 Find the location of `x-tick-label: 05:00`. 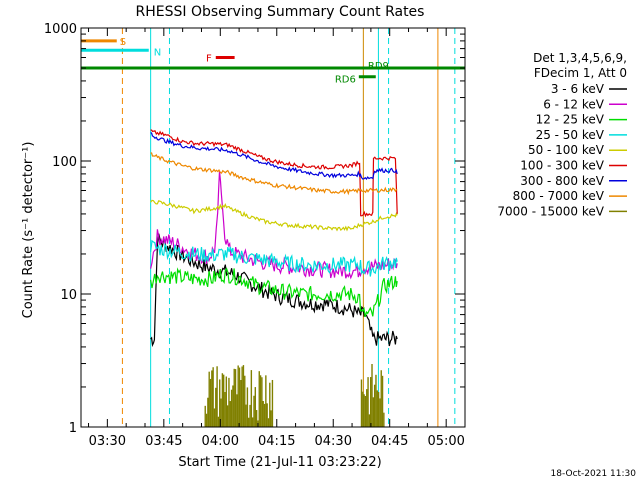

x-tick-label: 05:00 is located at coordinates (445, 441).